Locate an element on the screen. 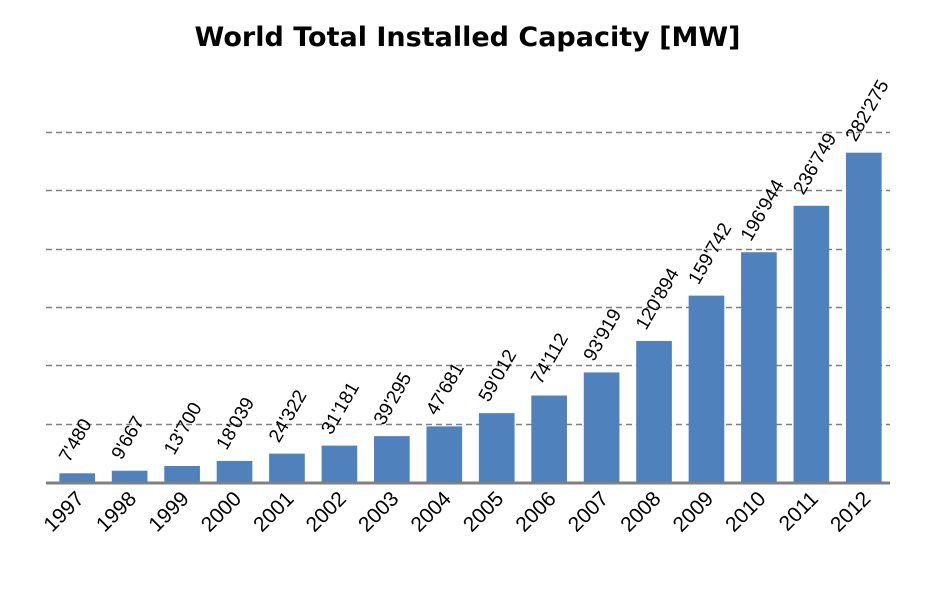 The height and width of the screenshot is (591, 935). bar-2008 is located at coordinates (654, 411).